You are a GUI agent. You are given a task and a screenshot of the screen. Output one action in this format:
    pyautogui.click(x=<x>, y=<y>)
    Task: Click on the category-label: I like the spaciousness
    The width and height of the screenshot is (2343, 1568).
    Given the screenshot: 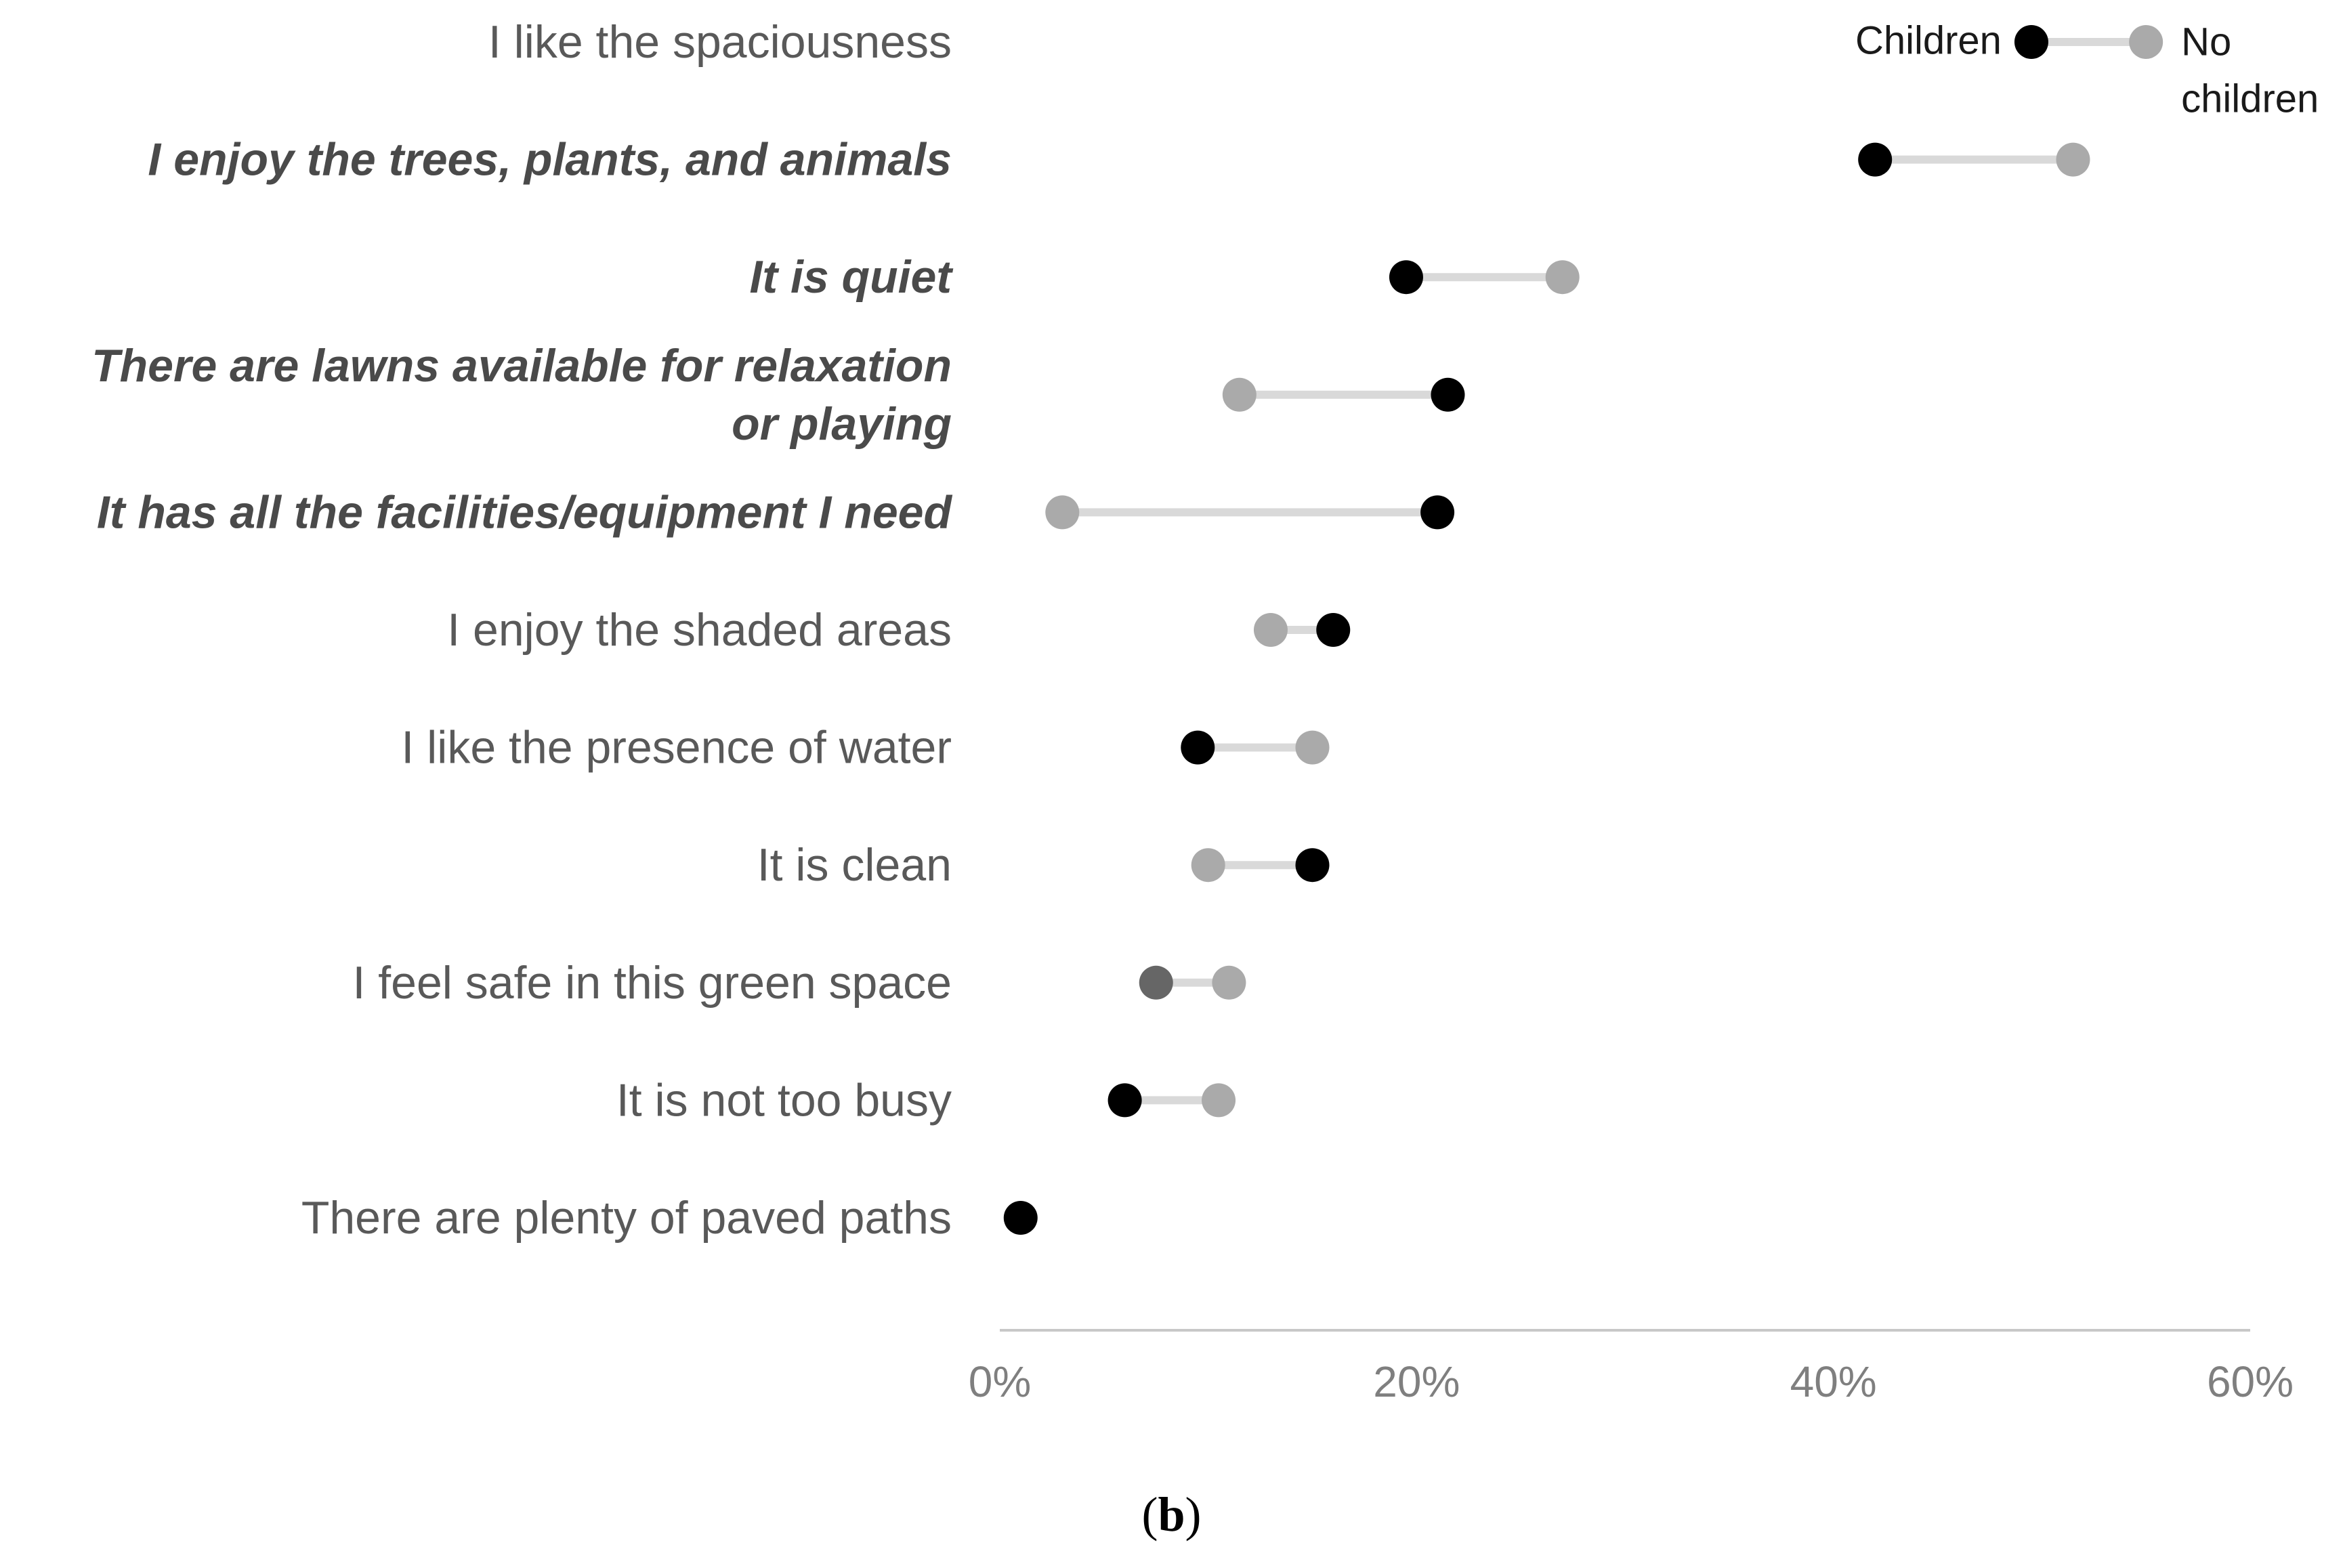 What is the action you would take?
    pyautogui.click(x=720, y=42)
    